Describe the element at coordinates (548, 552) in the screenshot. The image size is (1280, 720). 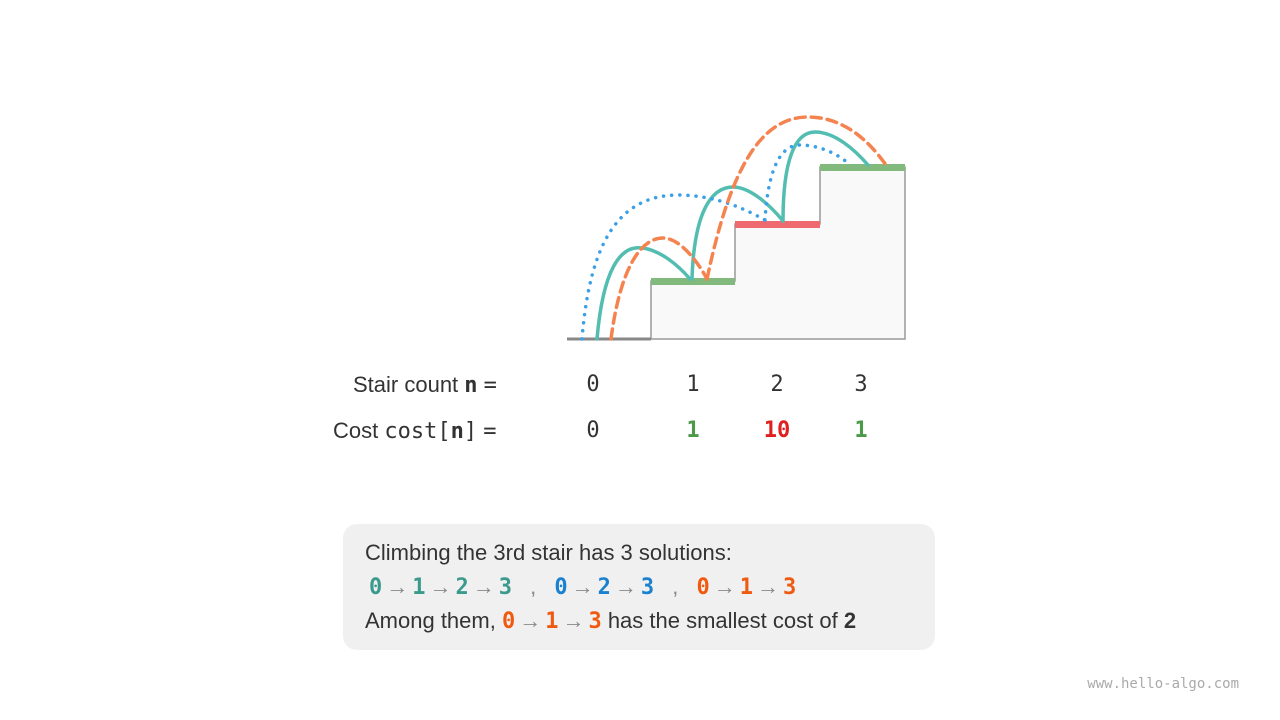
I see `explanation-line-1: Climbing the 3rd stair has 3 solutions:` at that location.